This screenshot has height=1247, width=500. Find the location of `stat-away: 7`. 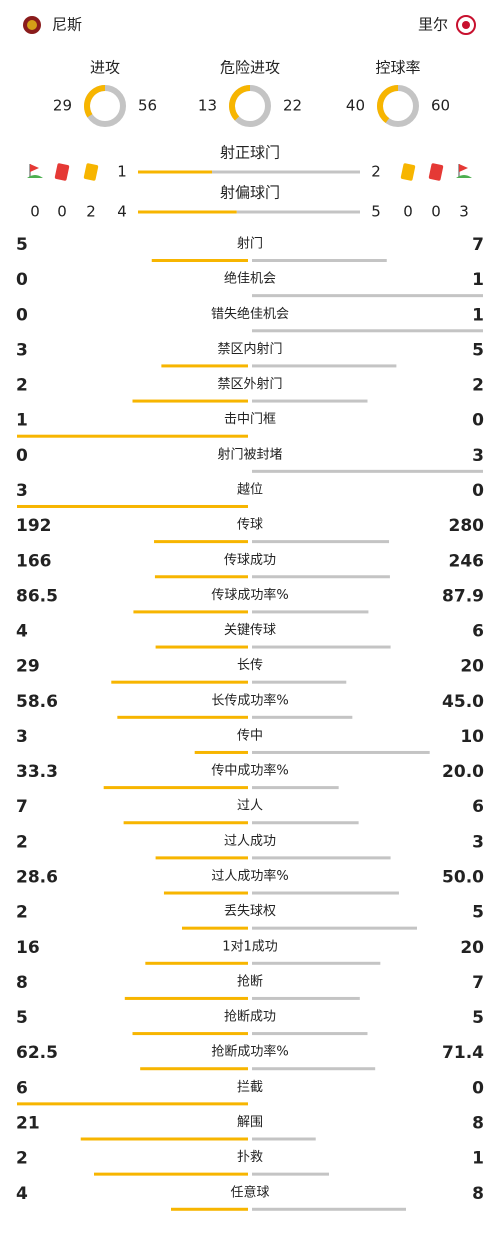

stat-away: 7 is located at coordinates (478, 245).